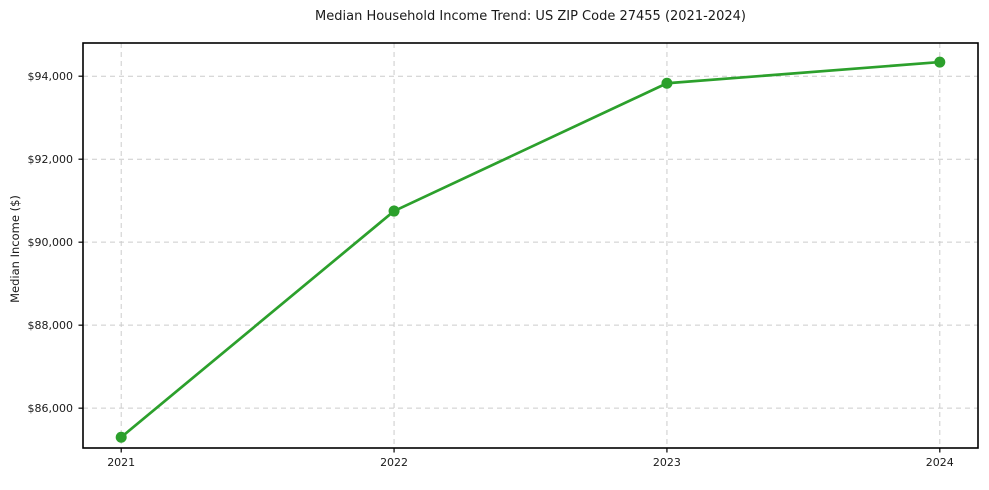 The width and height of the screenshot is (989, 490). What do you see at coordinates (940, 462) in the screenshot?
I see `x-tick-label: 2024` at bounding box center [940, 462].